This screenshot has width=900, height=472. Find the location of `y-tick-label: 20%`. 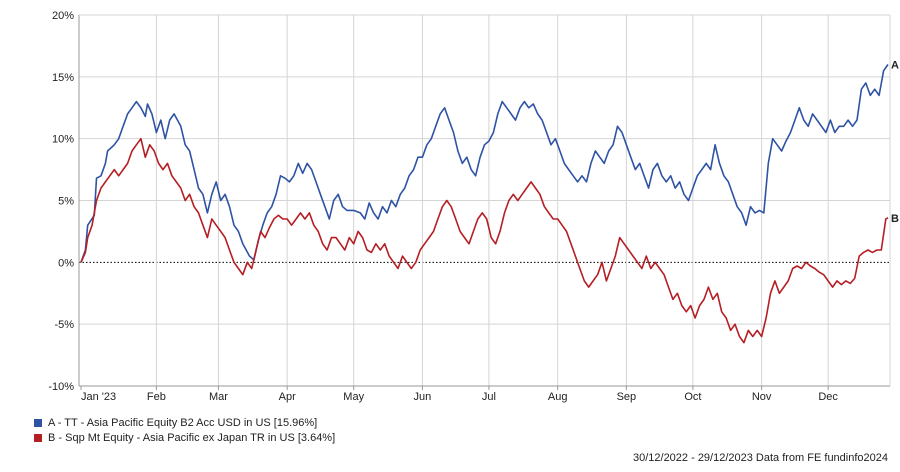

y-tick-label: 20% is located at coordinates (63, 16).